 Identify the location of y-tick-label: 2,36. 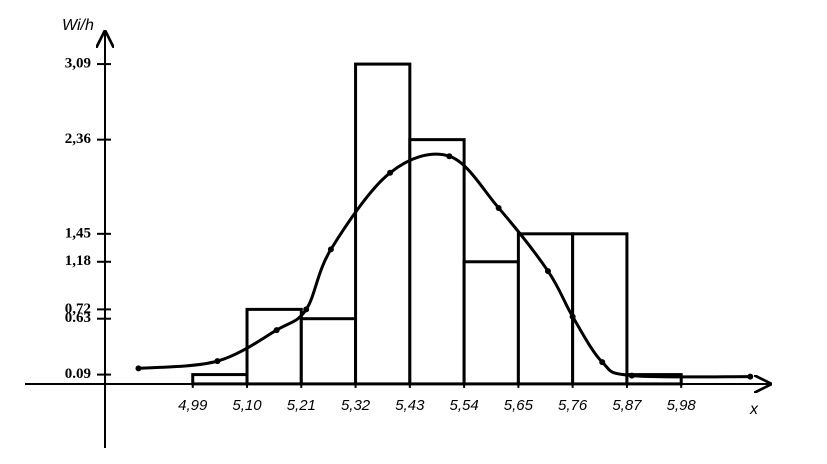
(78, 139).